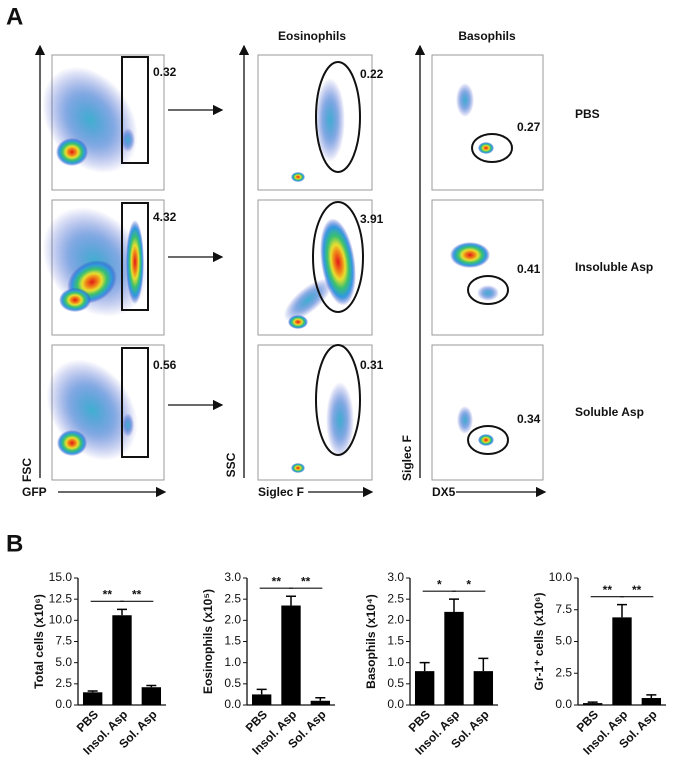 The height and width of the screenshot is (770, 674). I want to click on row-label: Soluble Asp, so click(609, 412).